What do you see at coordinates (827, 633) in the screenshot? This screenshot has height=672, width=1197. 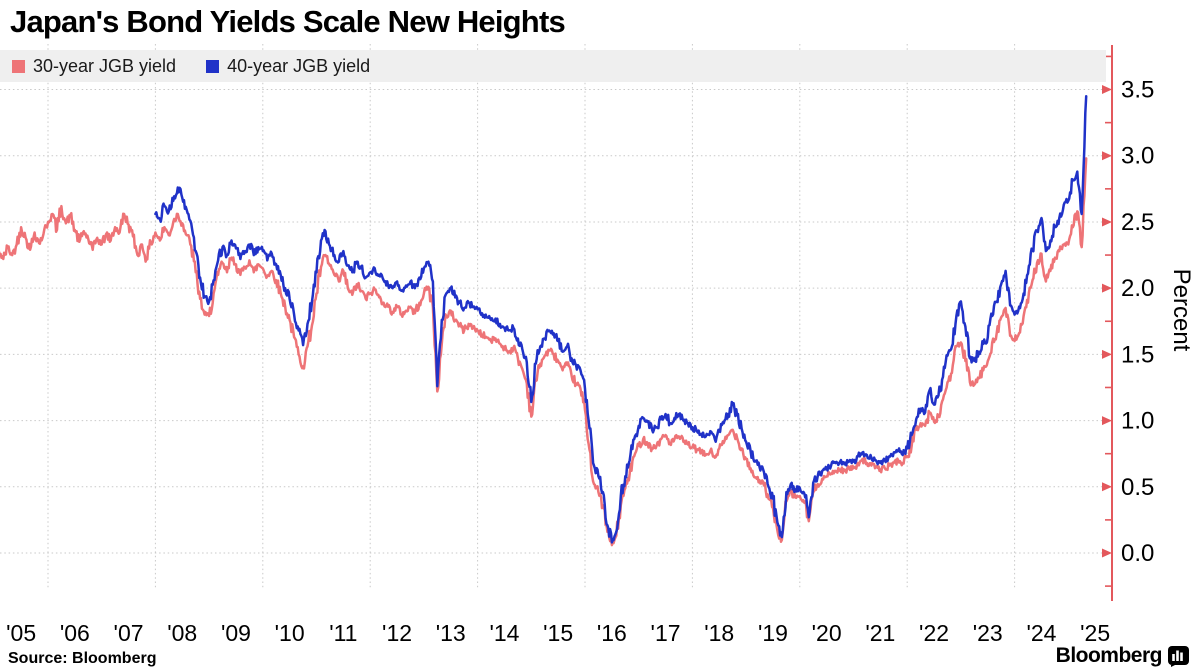 I see `x-tick-label: '20` at bounding box center [827, 633].